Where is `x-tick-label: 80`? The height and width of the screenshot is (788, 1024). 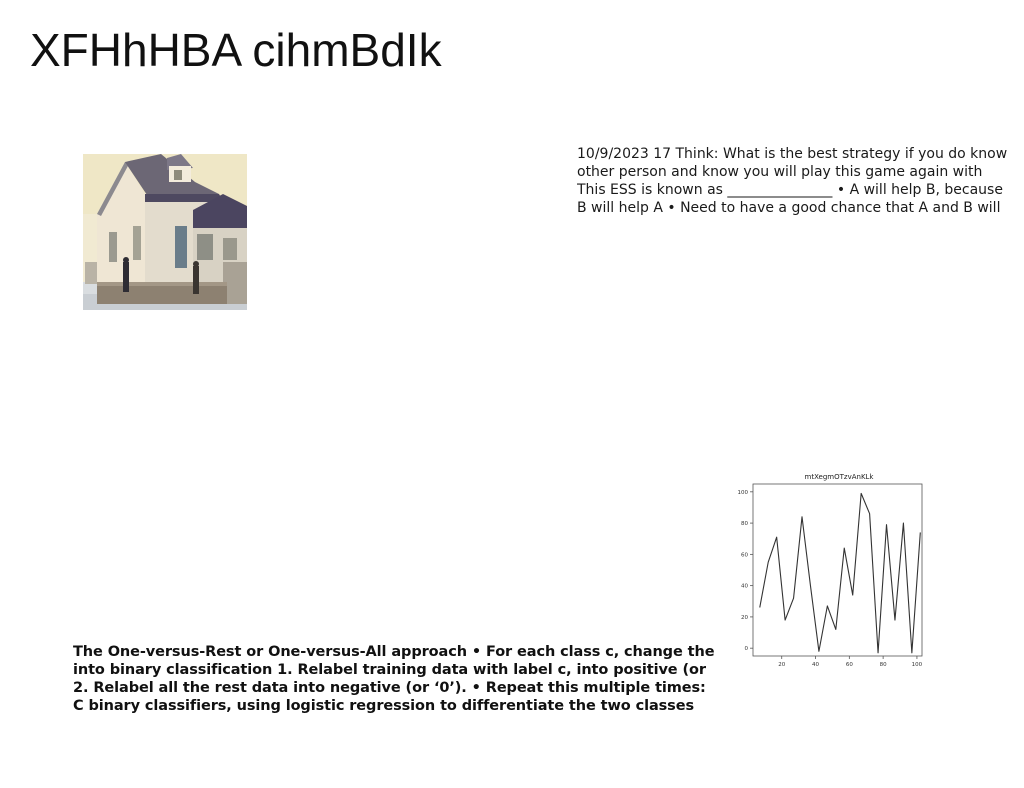 x-tick-label: 80 is located at coordinates (883, 665).